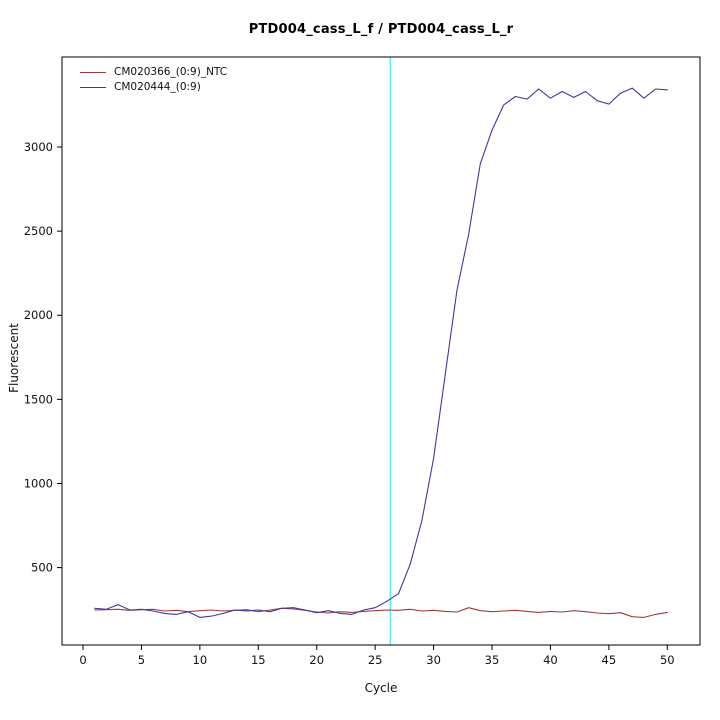 This screenshot has height=720, width=720. What do you see at coordinates (667, 660) in the screenshot?
I see `x-tick-label: 50` at bounding box center [667, 660].